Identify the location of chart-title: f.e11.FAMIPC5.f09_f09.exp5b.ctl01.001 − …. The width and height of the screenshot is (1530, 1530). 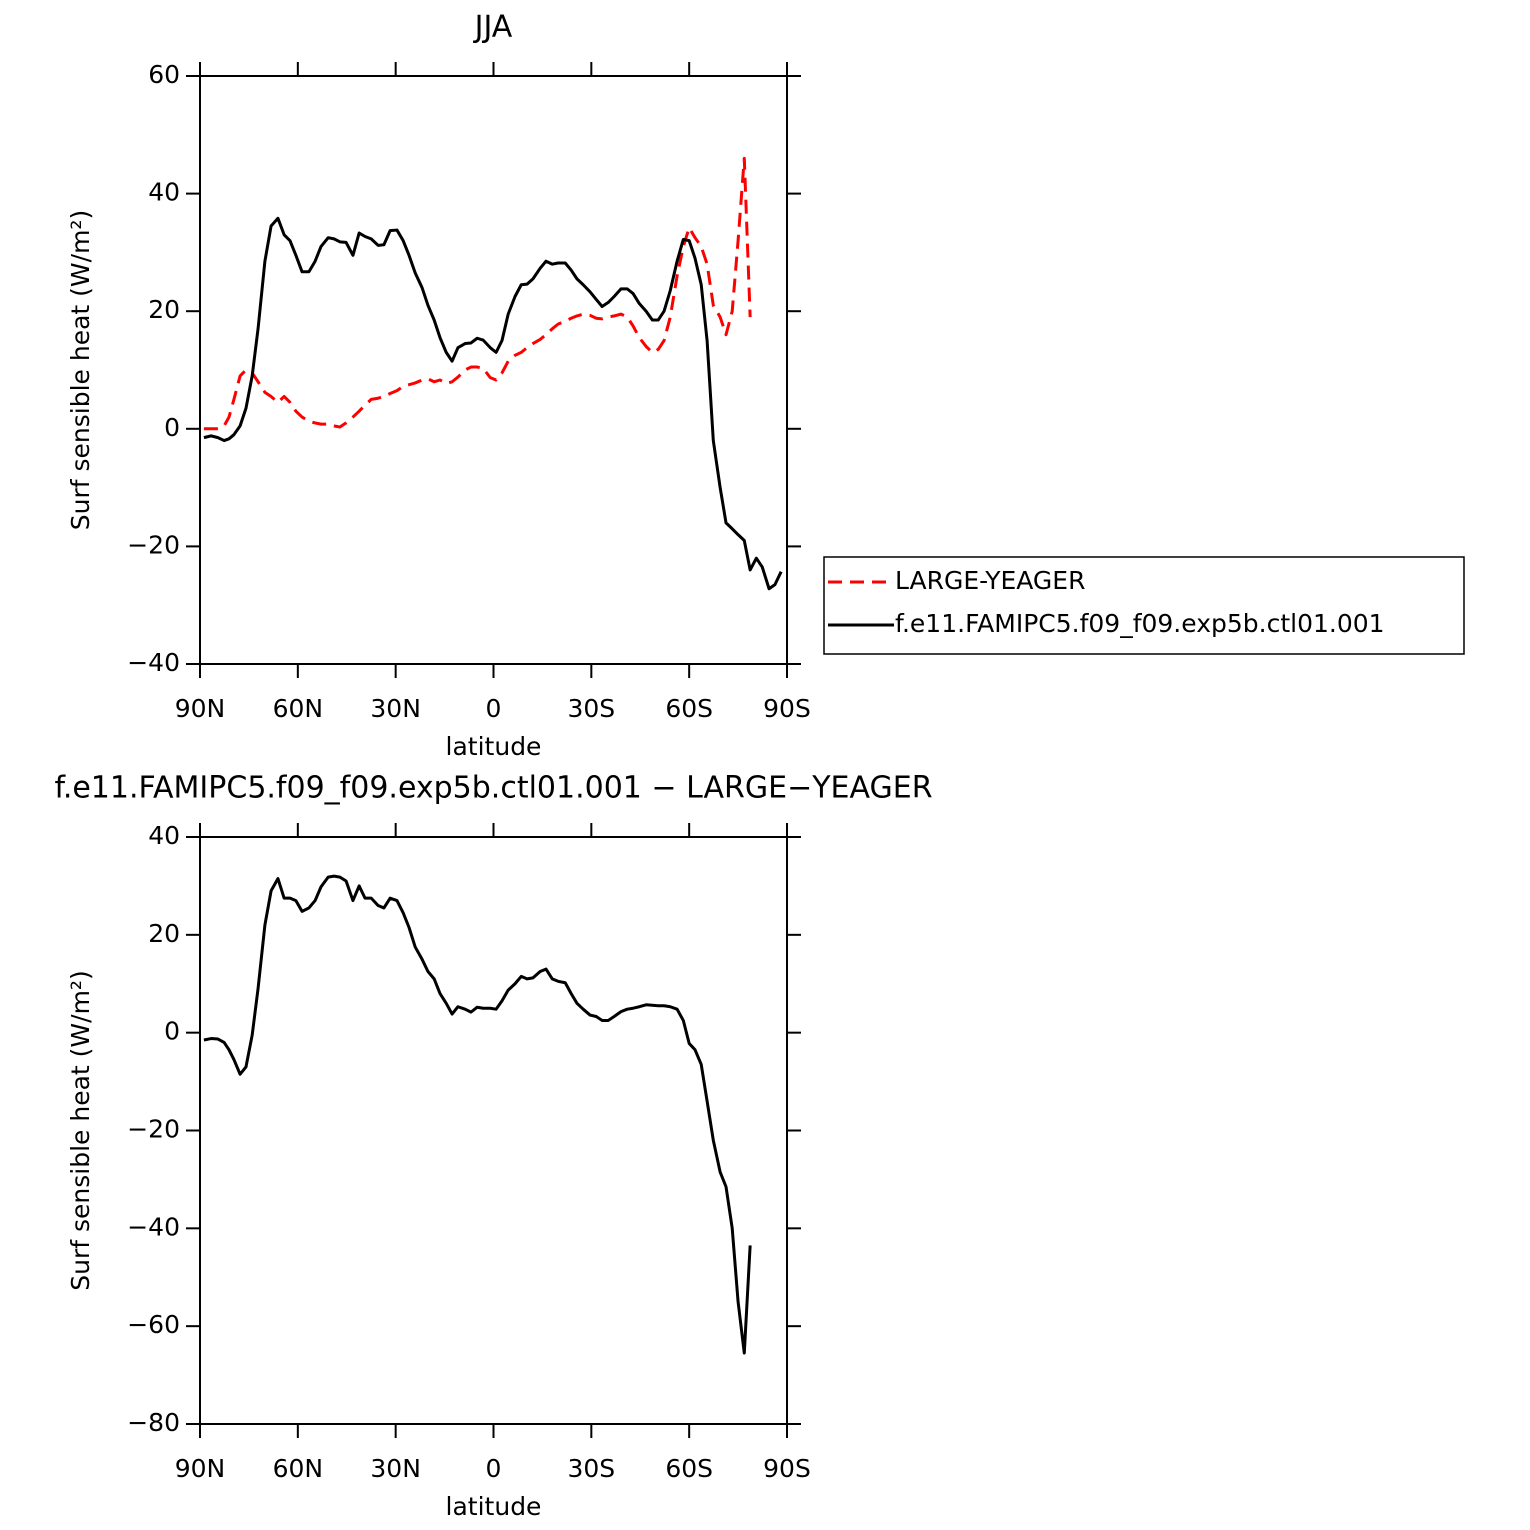
(493, 788).